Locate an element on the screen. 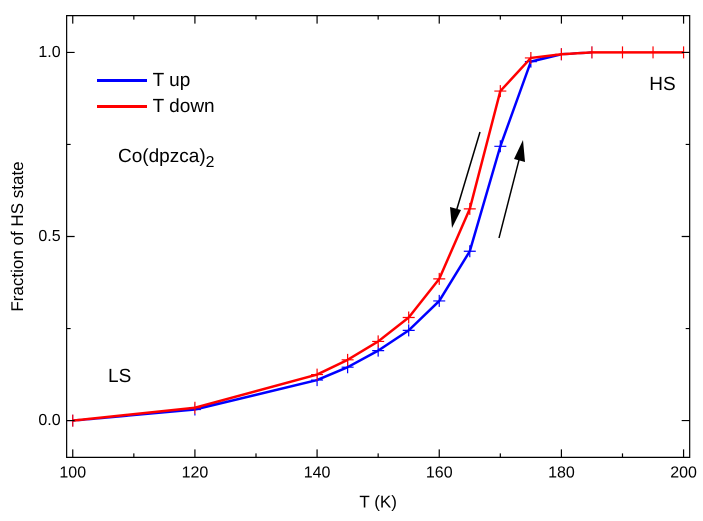  legend-label: T up is located at coordinates (171, 80).